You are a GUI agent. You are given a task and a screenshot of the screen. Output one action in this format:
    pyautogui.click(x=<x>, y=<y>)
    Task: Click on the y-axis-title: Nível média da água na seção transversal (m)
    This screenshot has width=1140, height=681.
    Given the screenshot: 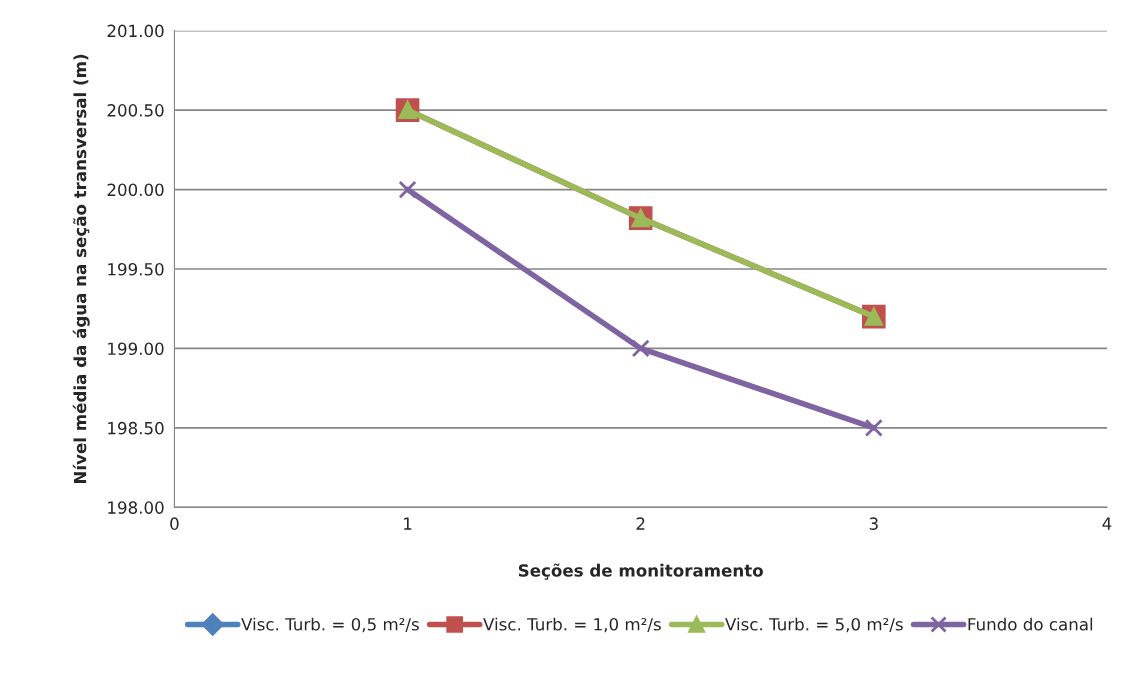 What is the action you would take?
    pyautogui.click(x=81, y=269)
    